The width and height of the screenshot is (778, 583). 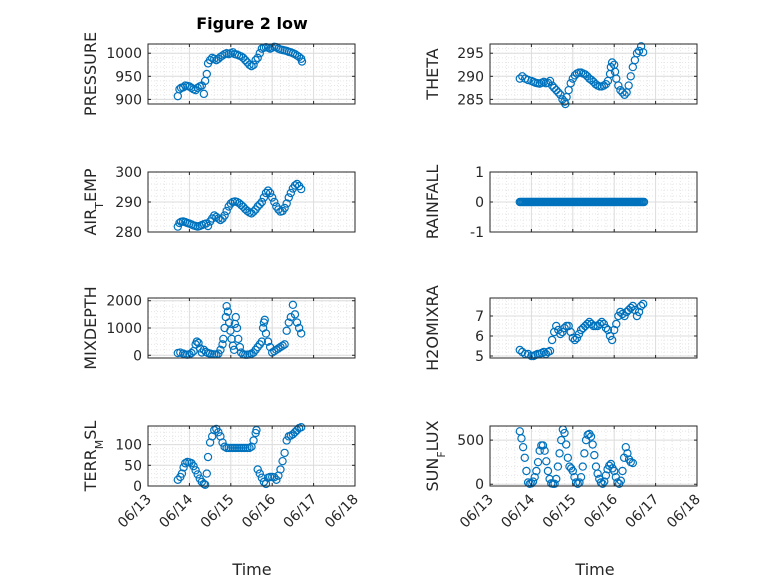 I want to click on x-label-right: Time, so click(x=594, y=569).